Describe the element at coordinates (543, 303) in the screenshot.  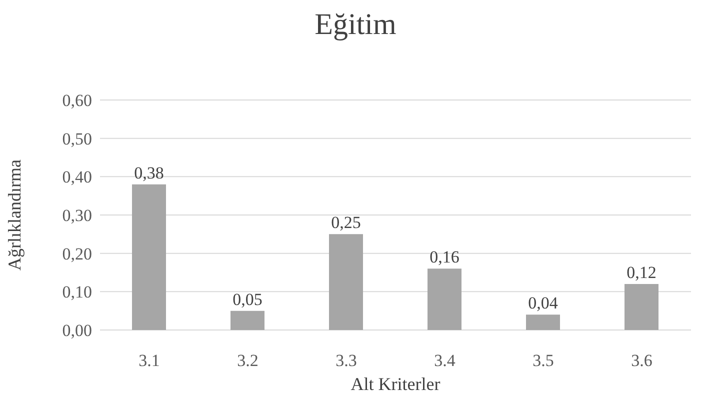
I see `data-label: 0,04` at that location.